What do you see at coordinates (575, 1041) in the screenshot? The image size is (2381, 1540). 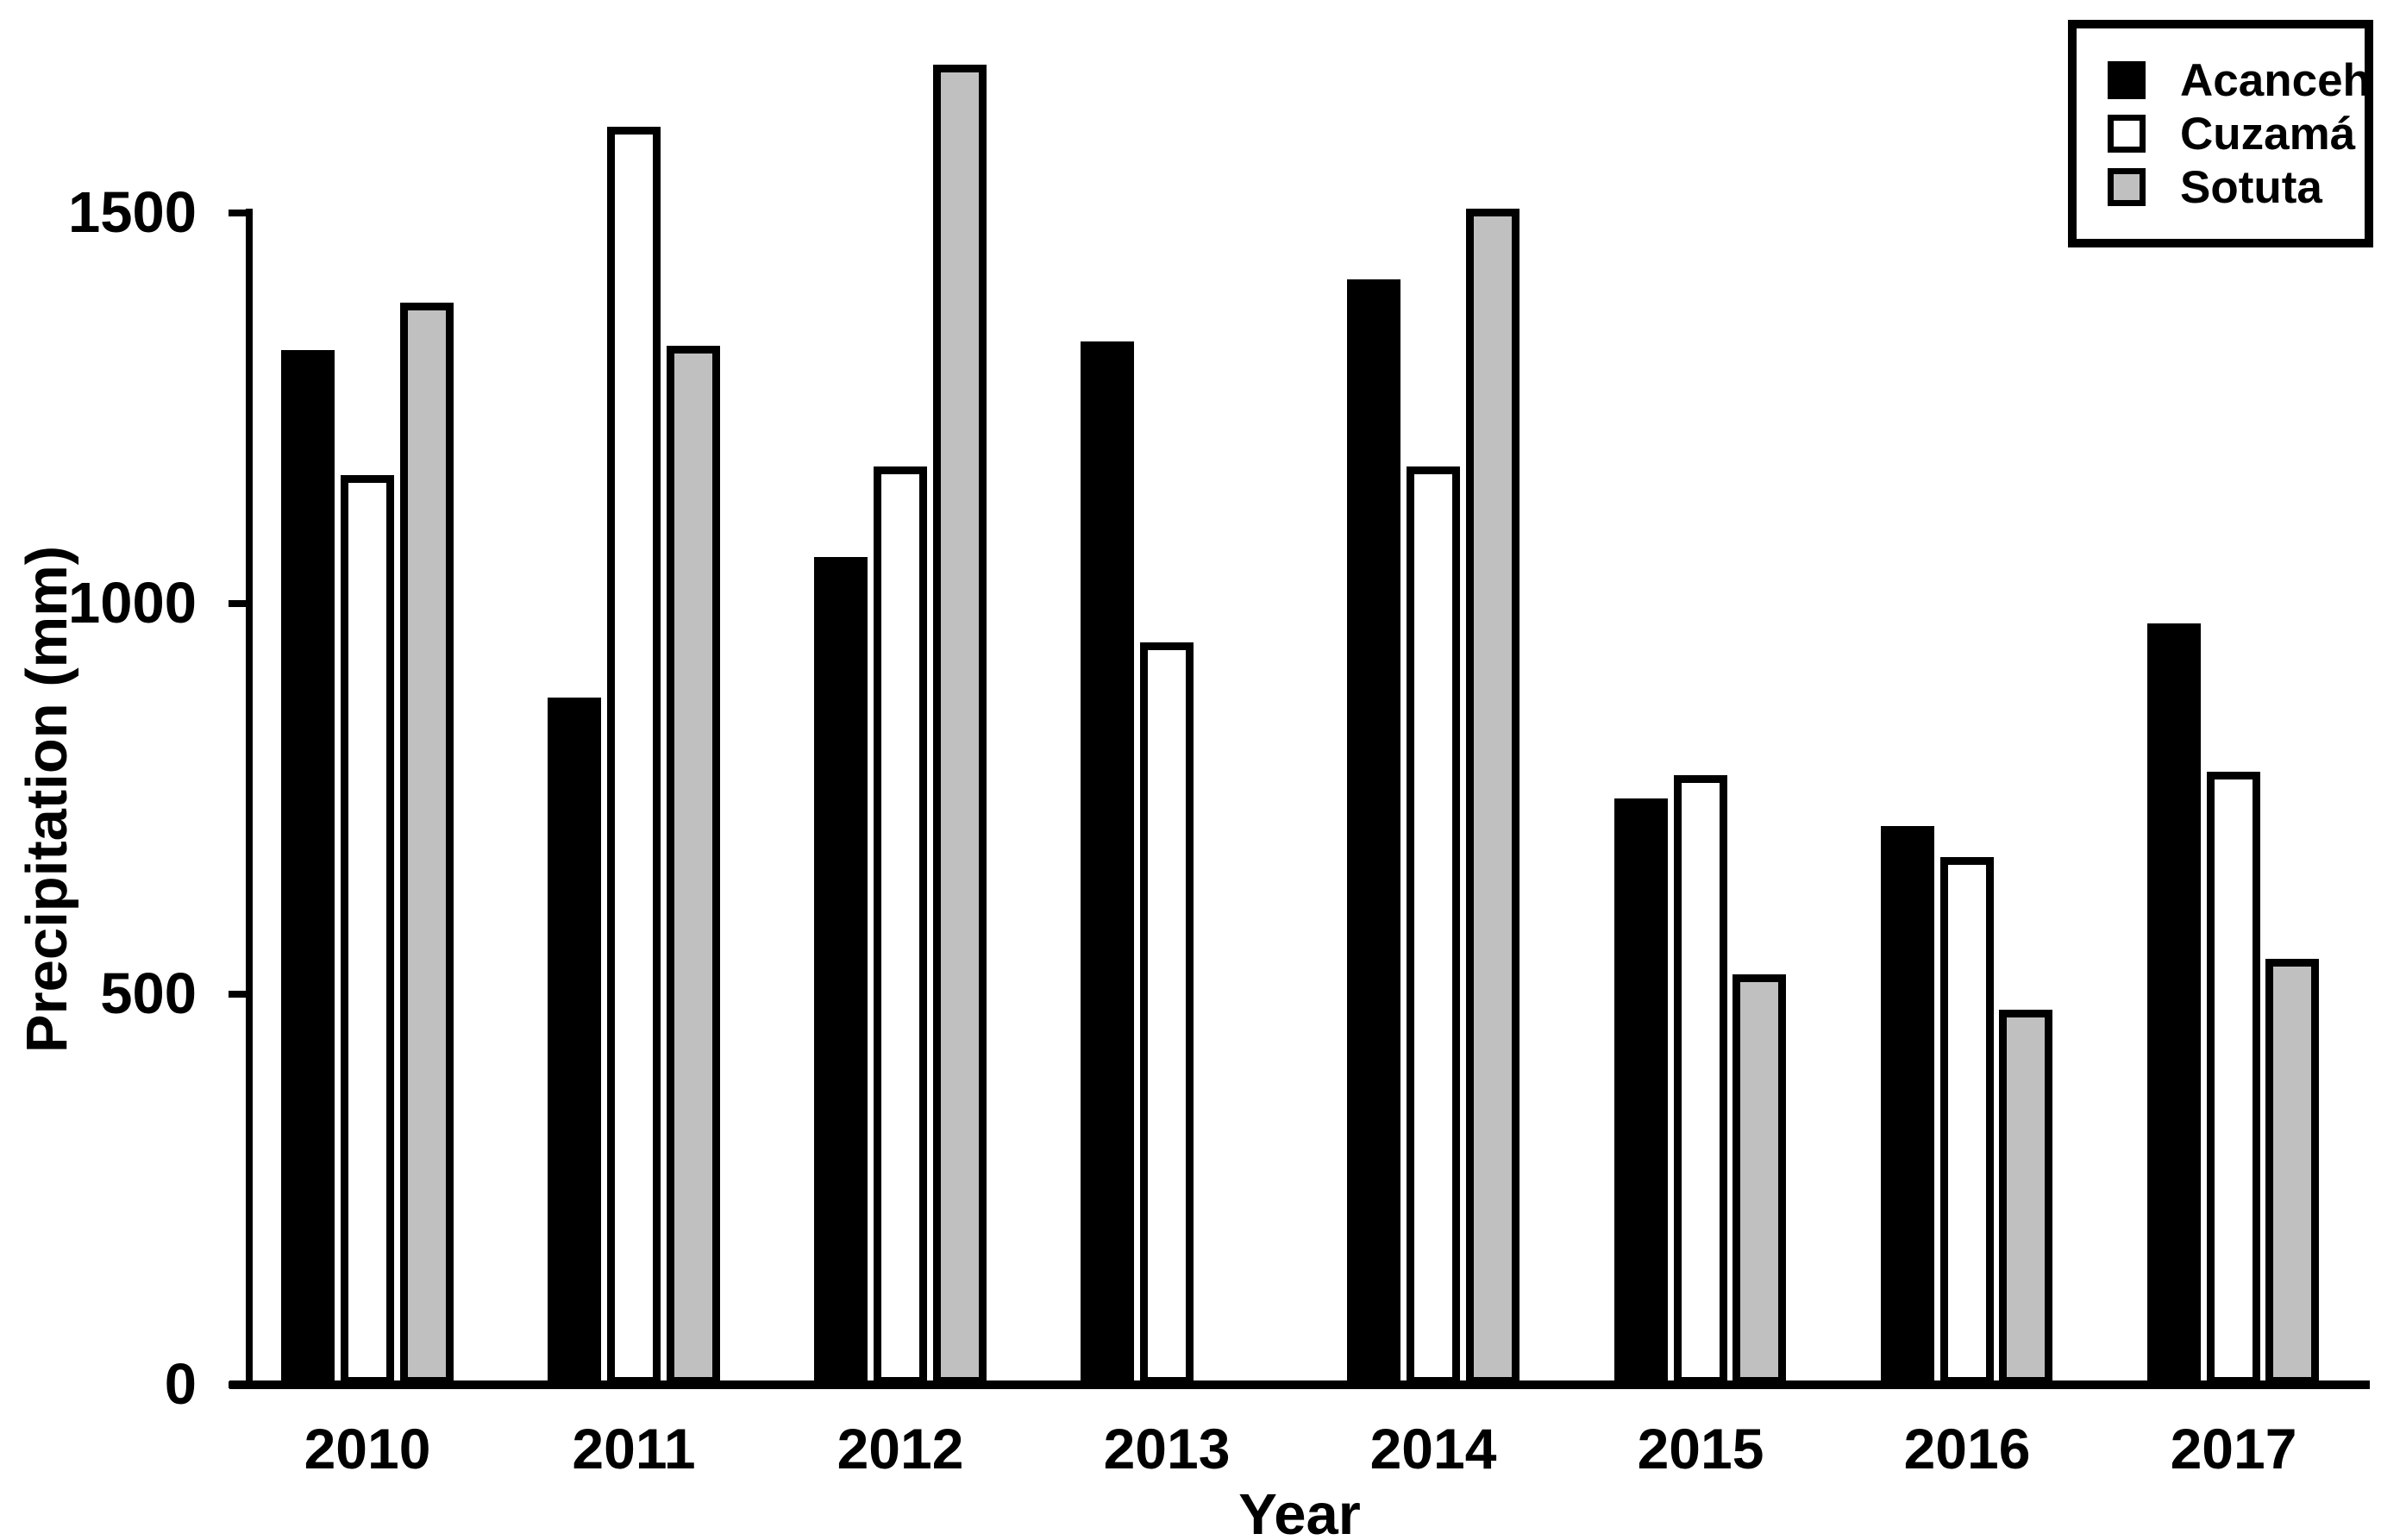 I see `bar-acanceh-2011` at bounding box center [575, 1041].